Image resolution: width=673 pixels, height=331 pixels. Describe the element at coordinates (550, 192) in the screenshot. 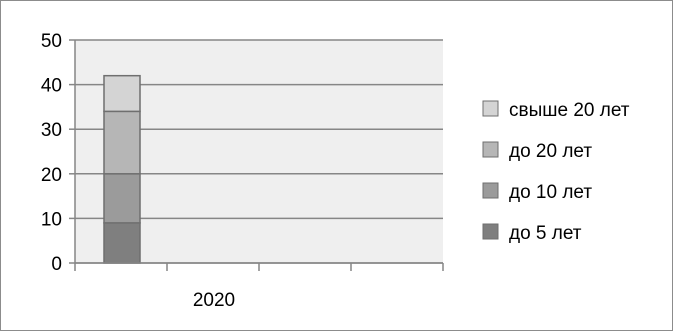

I see `legend-label-3: до 10 лет` at that location.